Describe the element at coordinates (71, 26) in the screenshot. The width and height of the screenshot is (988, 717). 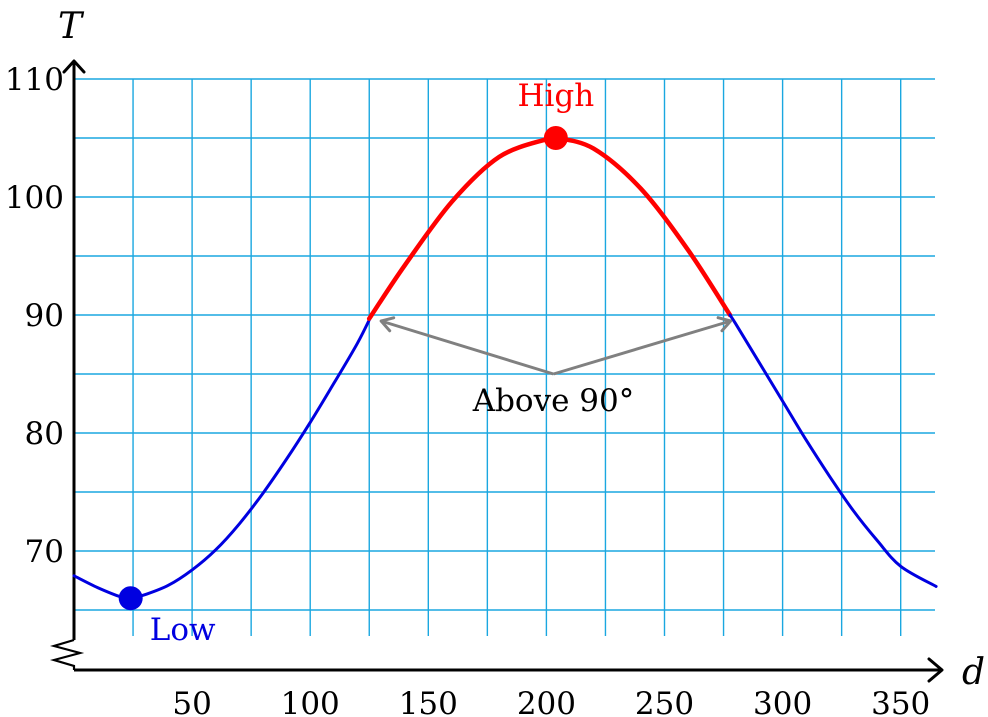
I see `y-axis-title: T` at that location.